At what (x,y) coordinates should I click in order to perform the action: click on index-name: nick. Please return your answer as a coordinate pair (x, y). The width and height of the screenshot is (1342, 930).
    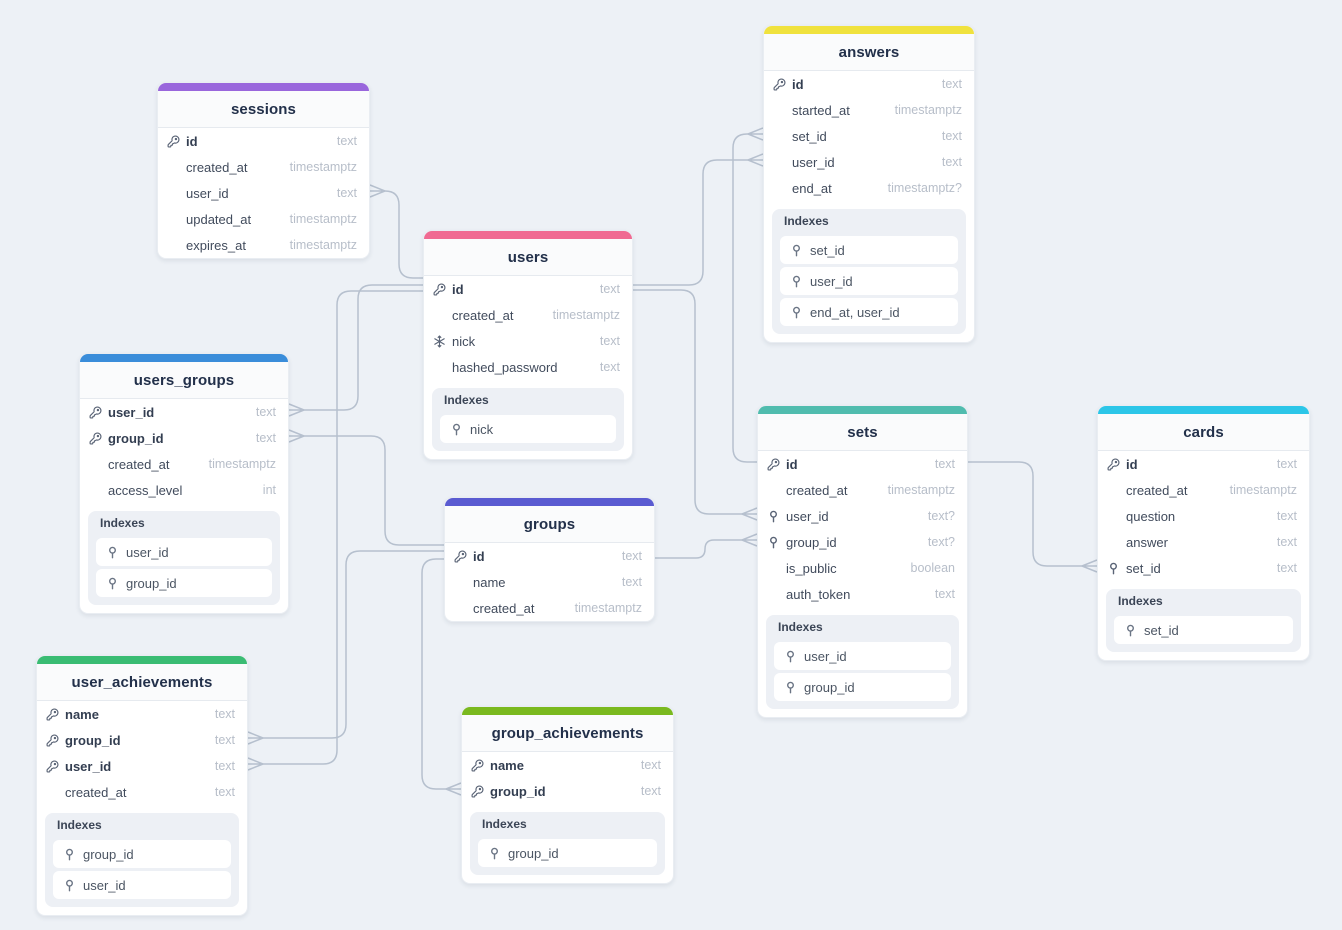
    Looking at the image, I should click on (482, 429).